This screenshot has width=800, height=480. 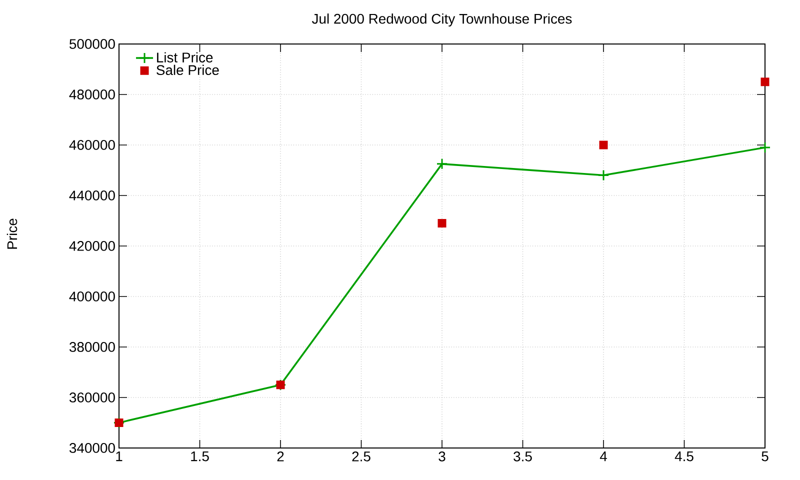 I want to click on x-tick-label: 4.5, so click(x=684, y=457).